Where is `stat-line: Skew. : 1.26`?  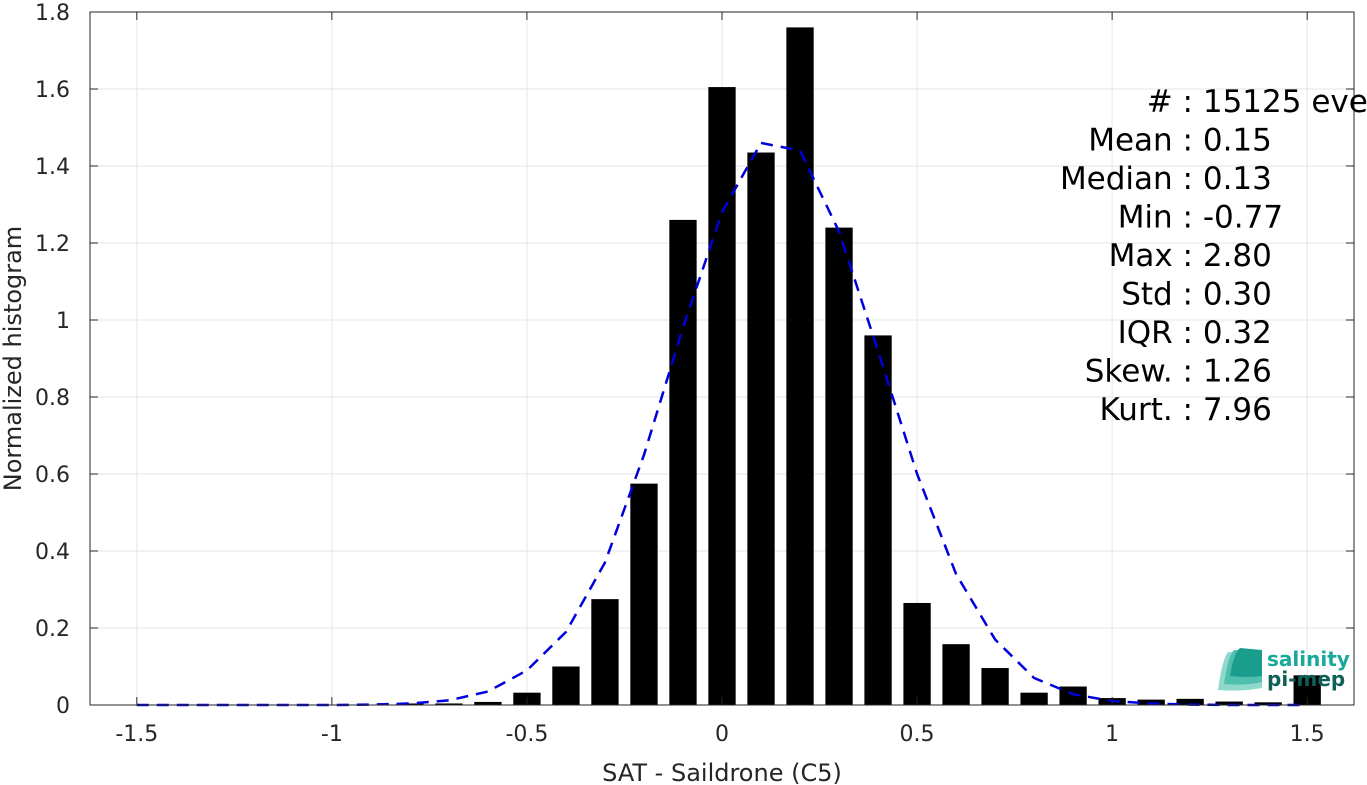 stat-line: Skew. : 1.26 is located at coordinates (1178, 372).